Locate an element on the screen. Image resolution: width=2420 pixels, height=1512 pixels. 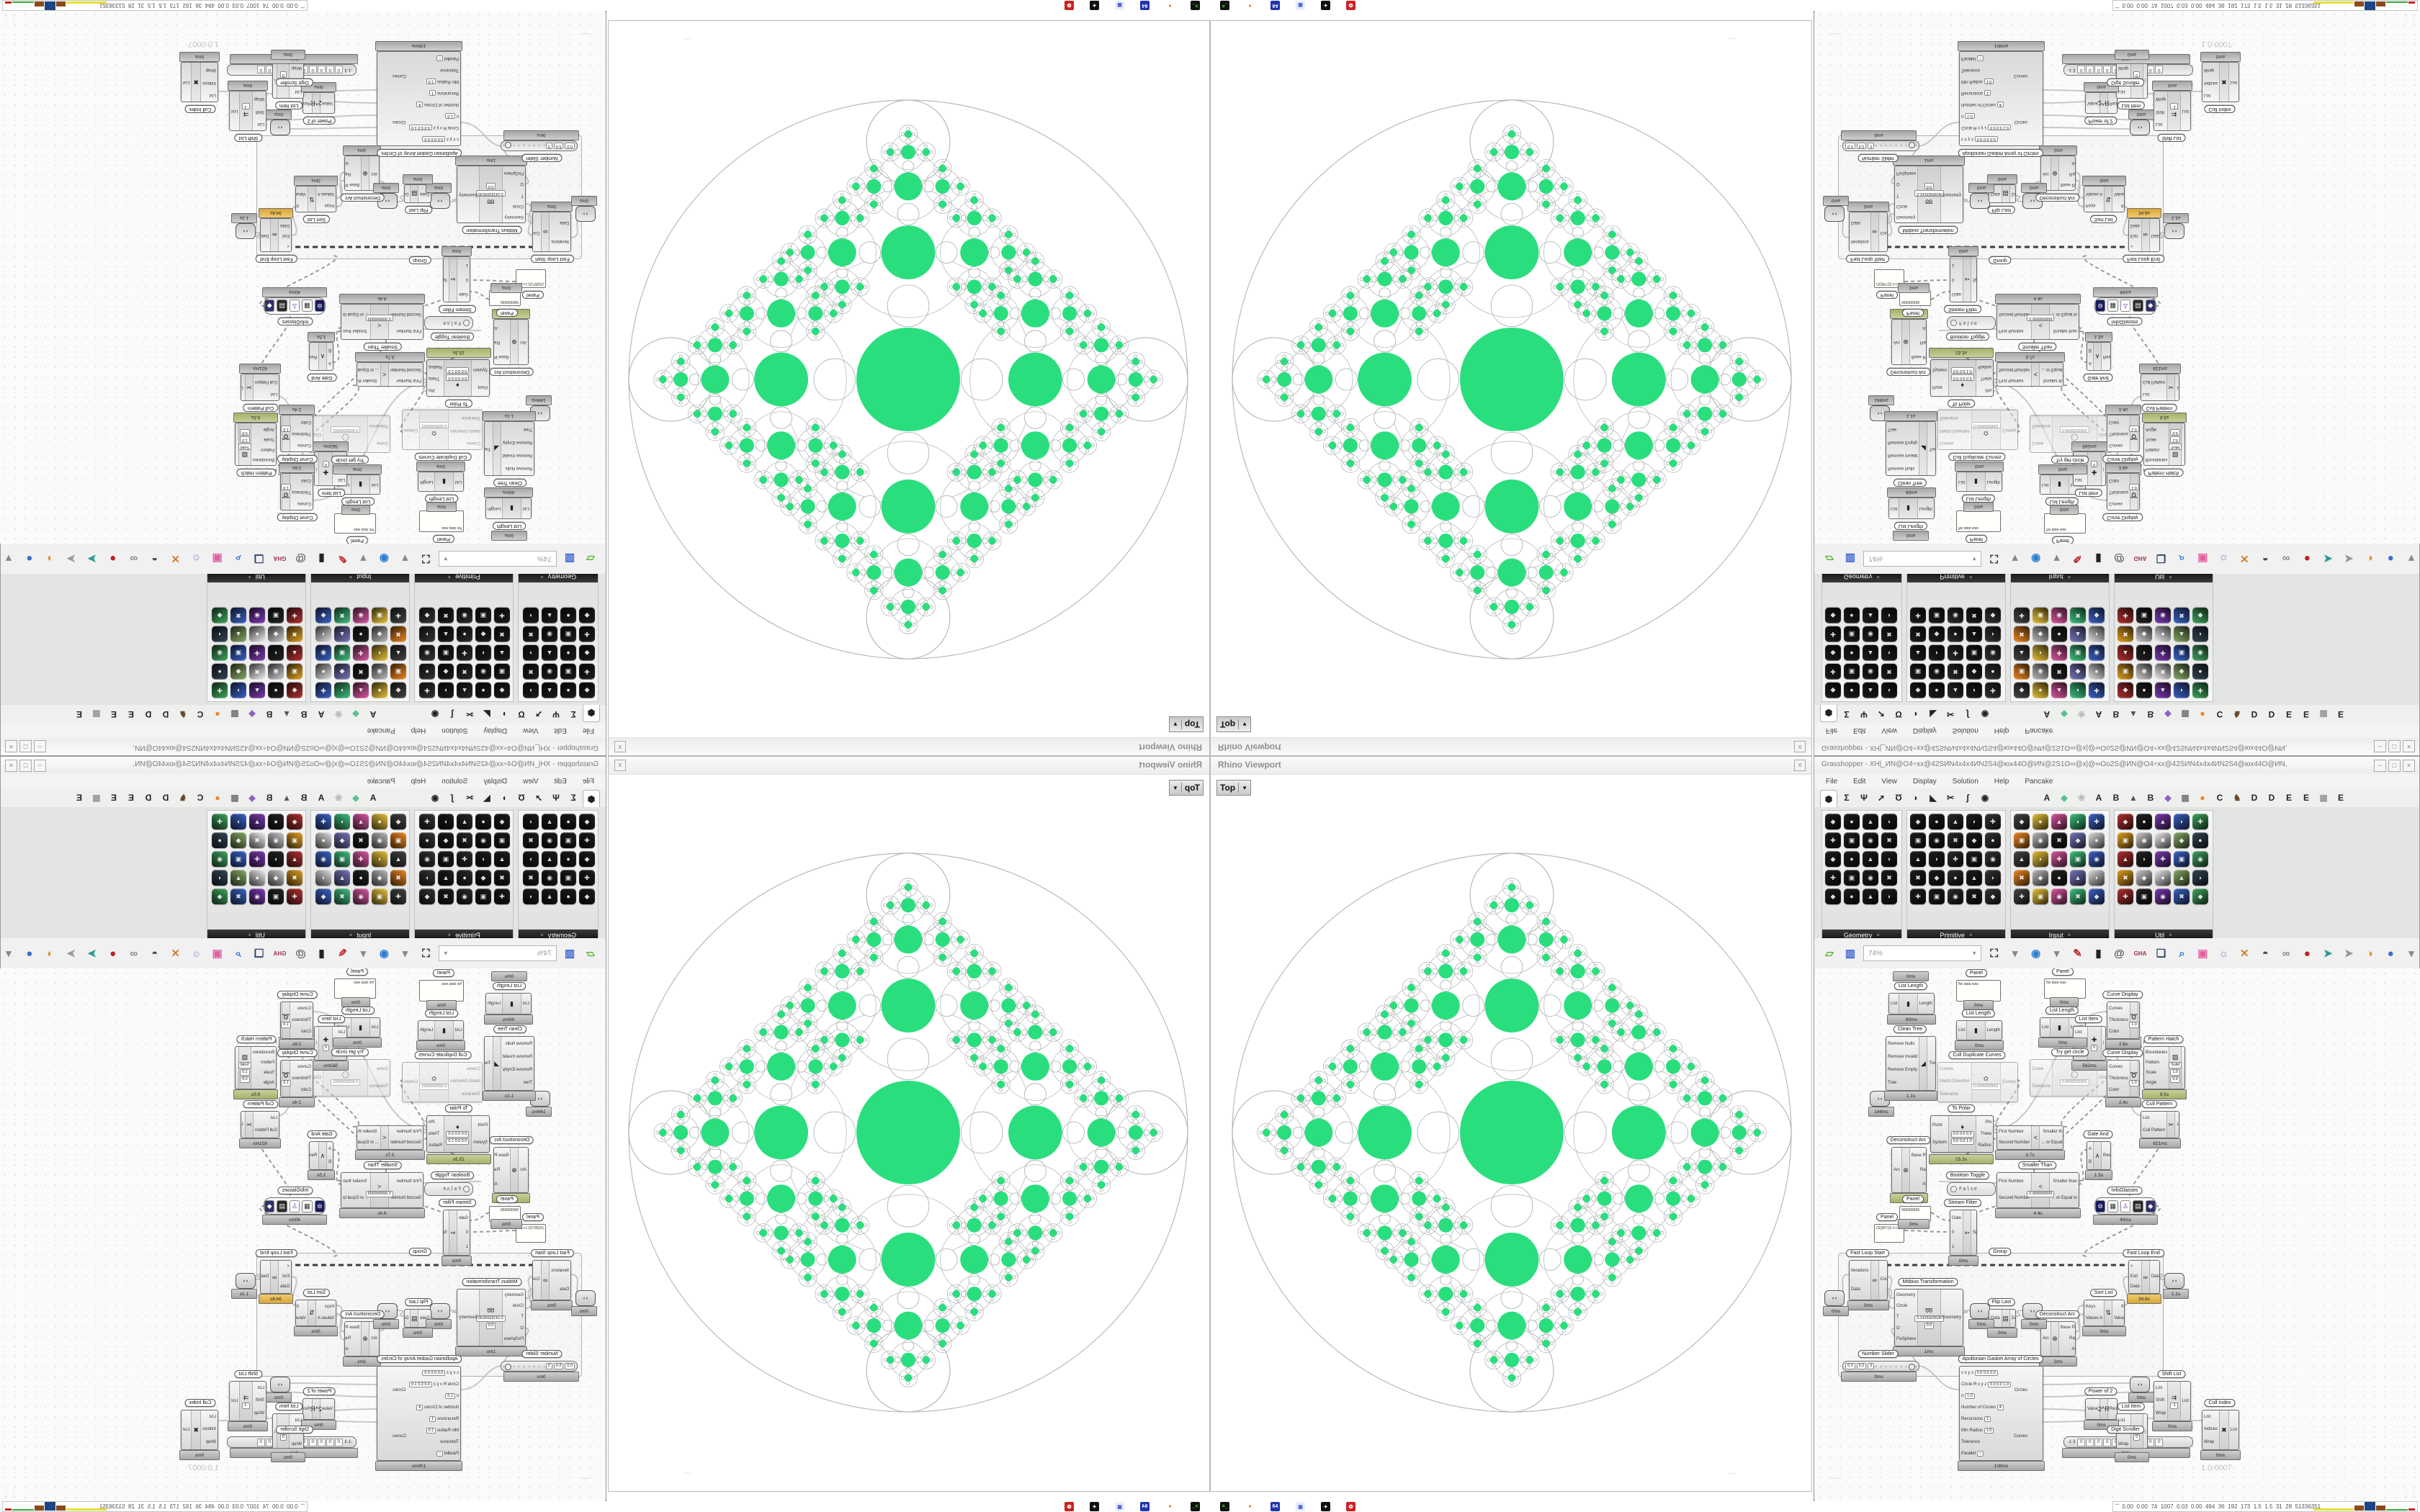
links-icon: ∞ is located at coordinates (2286, 953).